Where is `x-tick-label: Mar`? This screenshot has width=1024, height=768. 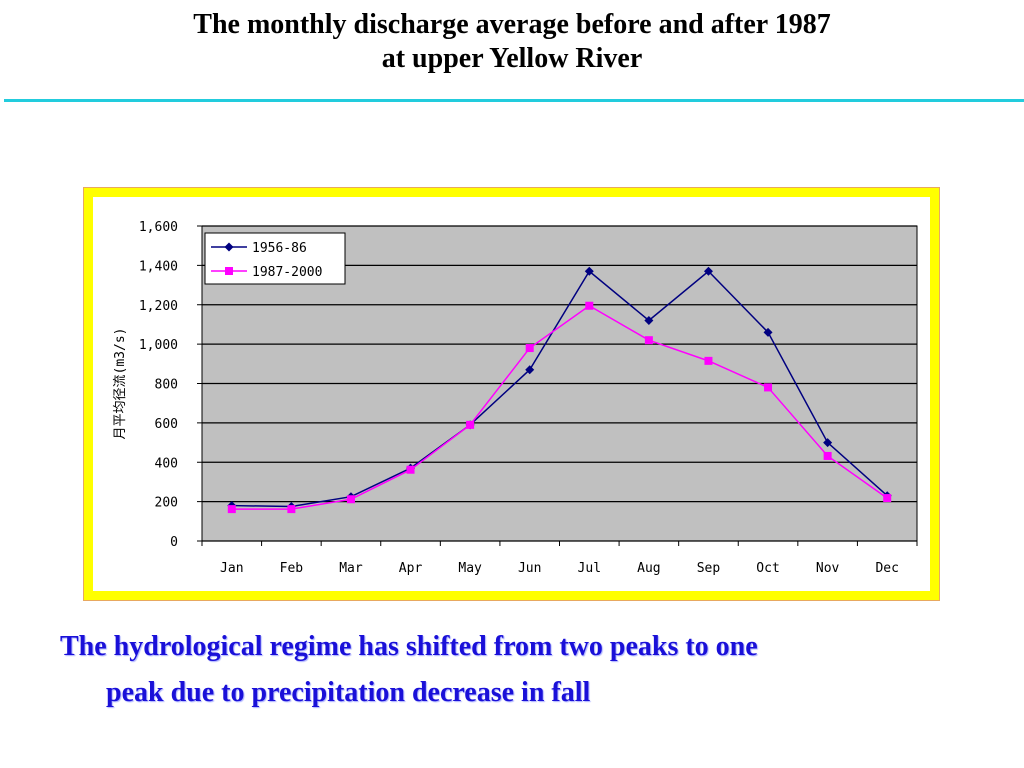 x-tick-label: Mar is located at coordinates (351, 568).